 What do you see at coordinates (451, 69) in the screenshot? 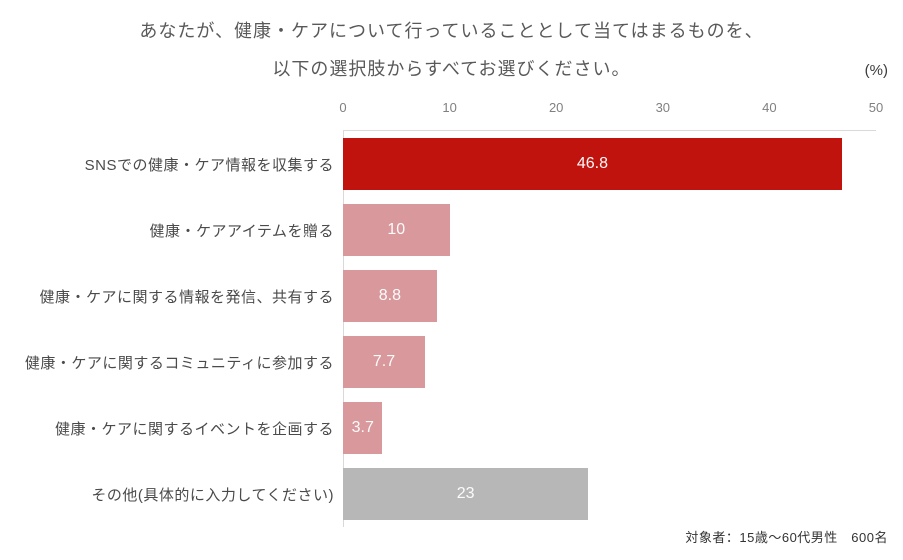
I see `chart-title-line2: 以下の選択肢からすべてお選びください。` at bounding box center [451, 69].